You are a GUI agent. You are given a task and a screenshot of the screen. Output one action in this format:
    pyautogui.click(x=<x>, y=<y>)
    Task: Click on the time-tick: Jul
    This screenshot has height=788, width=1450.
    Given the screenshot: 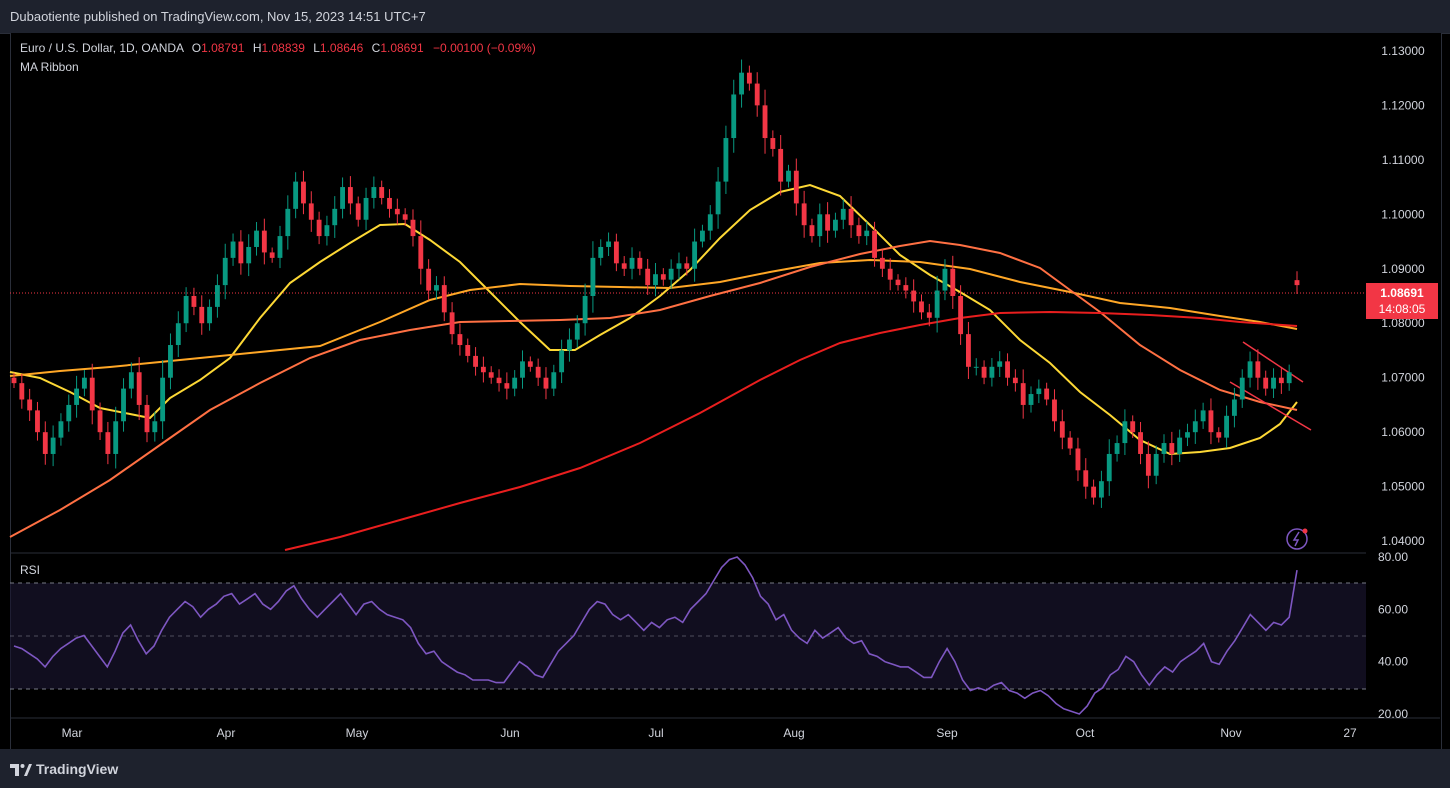 What is the action you would take?
    pyautogui.click(x=655, y=733)
    